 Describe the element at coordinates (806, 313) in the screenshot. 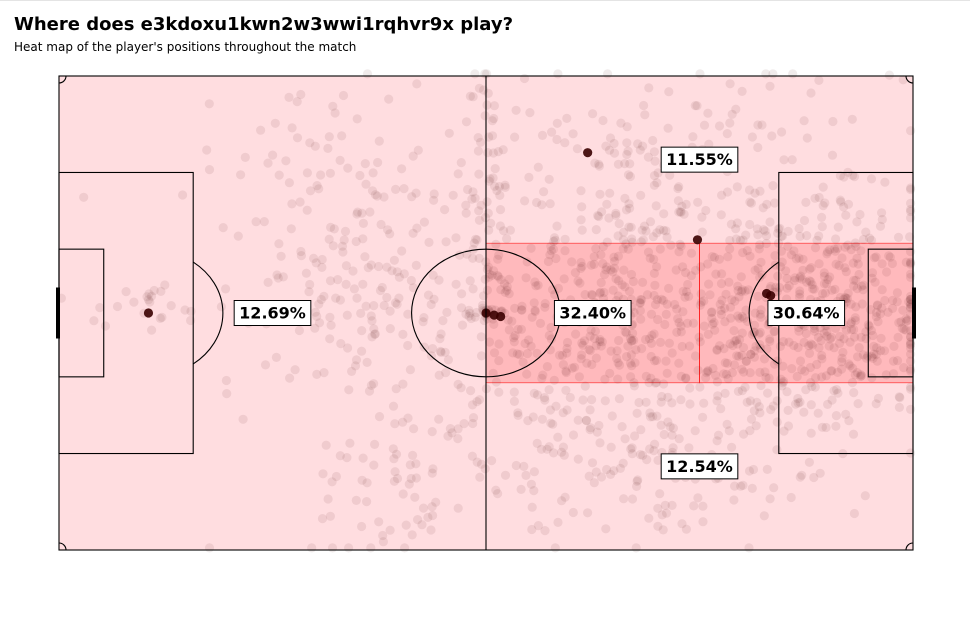

I see `zone-label-box` at that location.